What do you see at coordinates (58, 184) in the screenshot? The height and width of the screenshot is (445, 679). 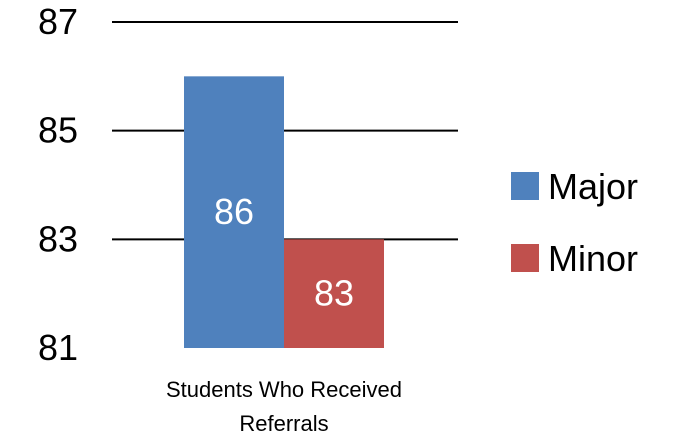 I see `y-axis-tick-labels: 81 83 85 87` at bounding box center [58, 184].